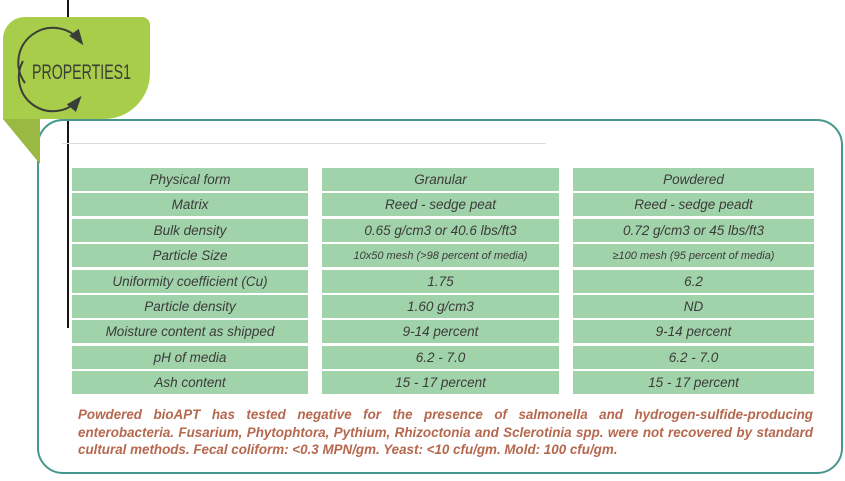 The image size is (845, 481). I want to click on table-cell: Reed - sedge peadt, so click(693, 205).